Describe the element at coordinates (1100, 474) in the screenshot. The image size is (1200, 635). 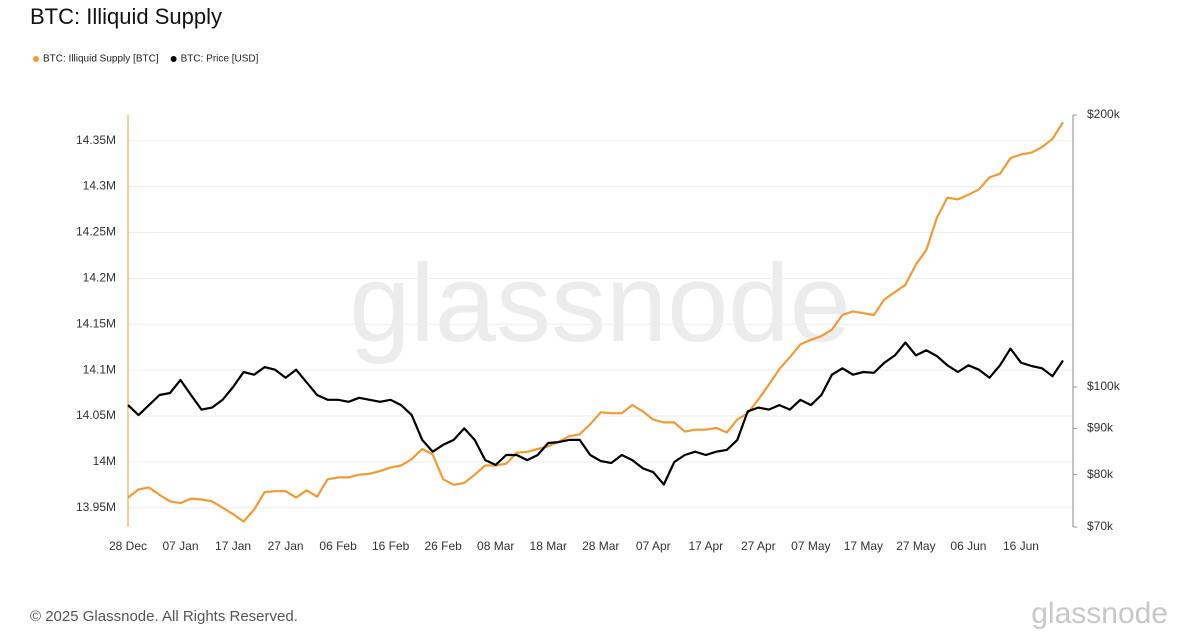
I see `y2-tick-label: $80k` at that location.